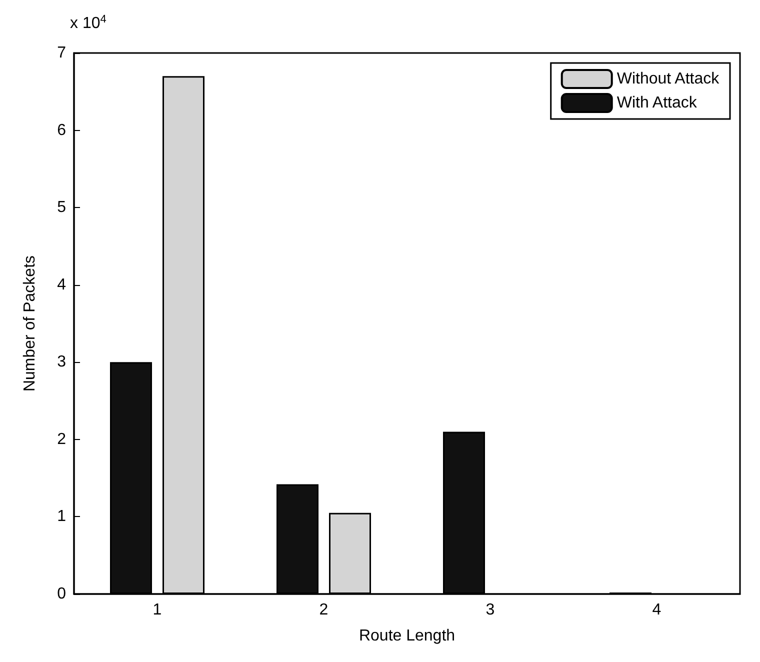 Image resolution: width=760 pixels, height=662 pixels. Describe the element at coordinates (61, 130) in the screenshot. I see `y-tick-label: 6` at that location.